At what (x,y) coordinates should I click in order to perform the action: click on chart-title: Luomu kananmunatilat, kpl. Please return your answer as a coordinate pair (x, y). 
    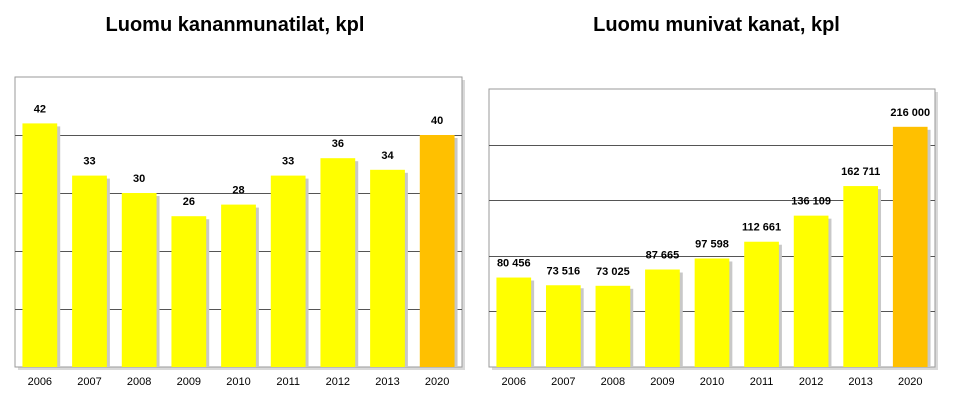
    Looking at the image, I should click on (235, 25).